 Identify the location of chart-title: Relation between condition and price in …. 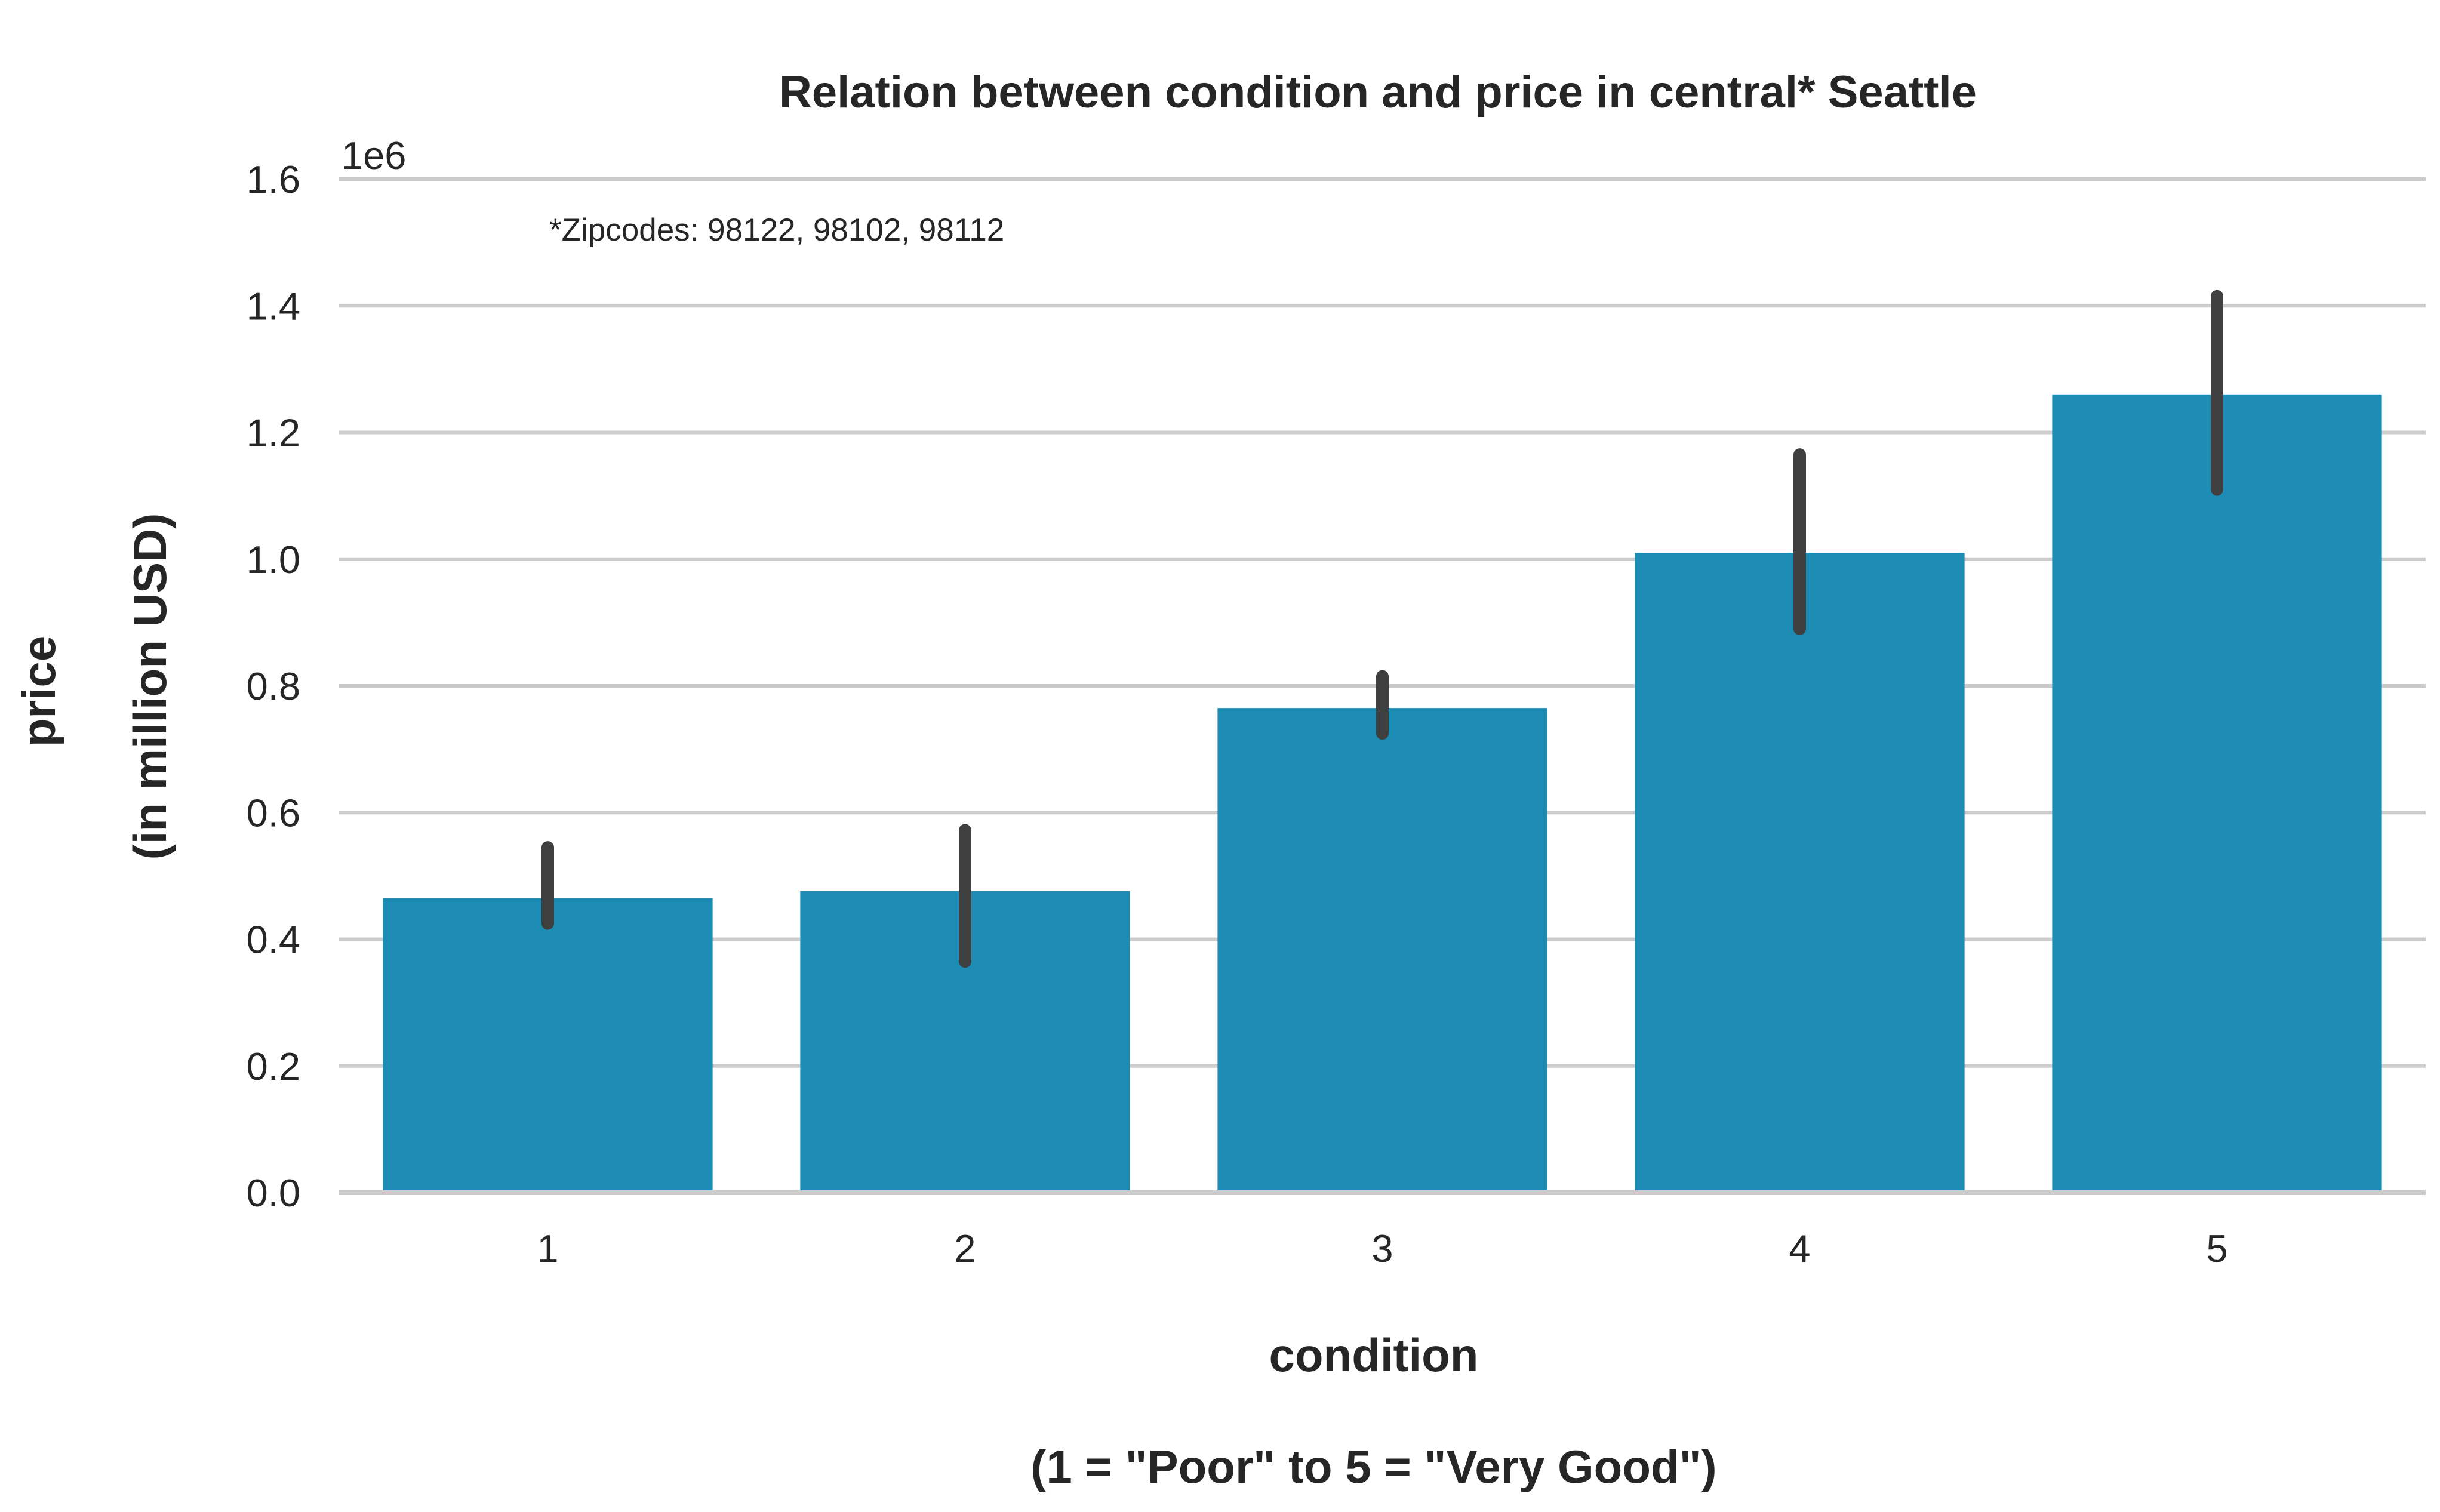
(1378, 92).